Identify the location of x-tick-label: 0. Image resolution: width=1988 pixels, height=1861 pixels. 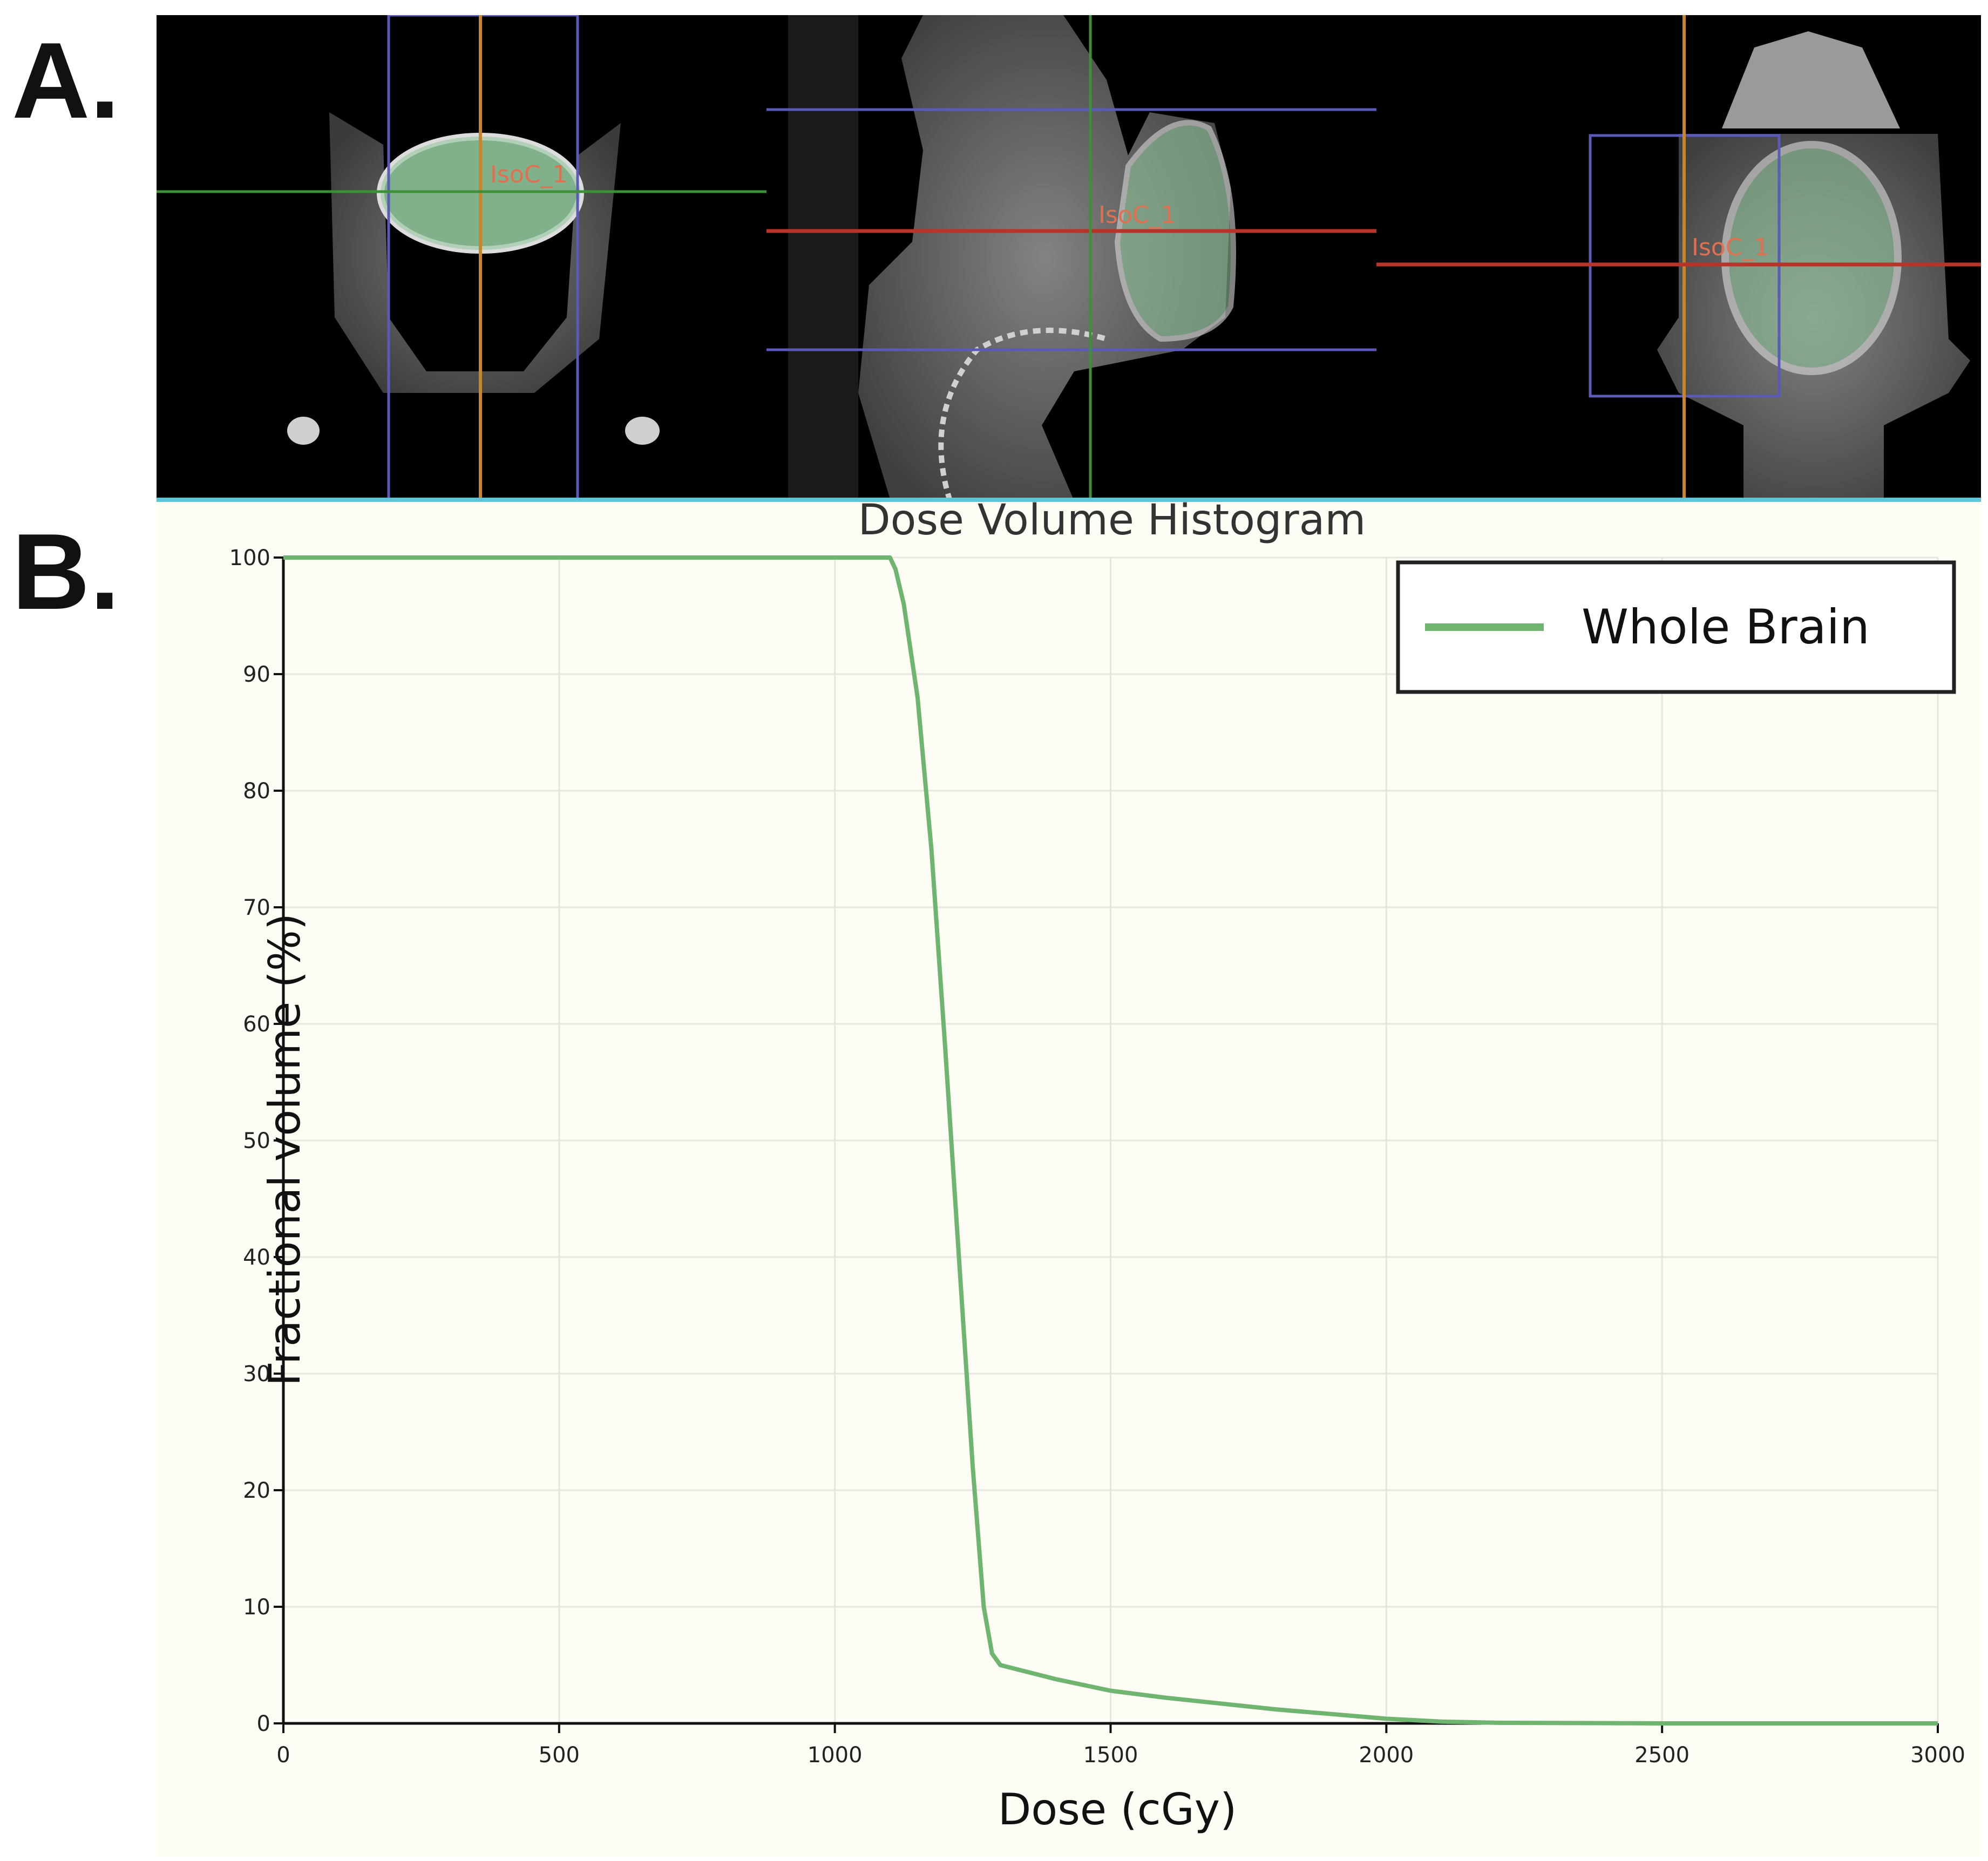
(283, 1755).